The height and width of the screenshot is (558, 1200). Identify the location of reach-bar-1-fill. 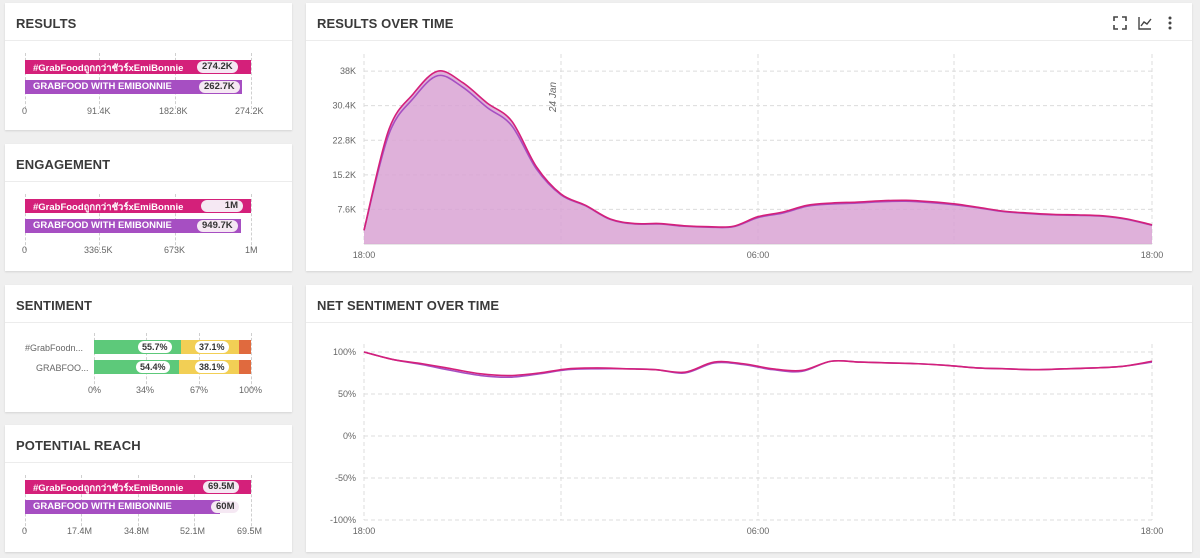
(138, 487).